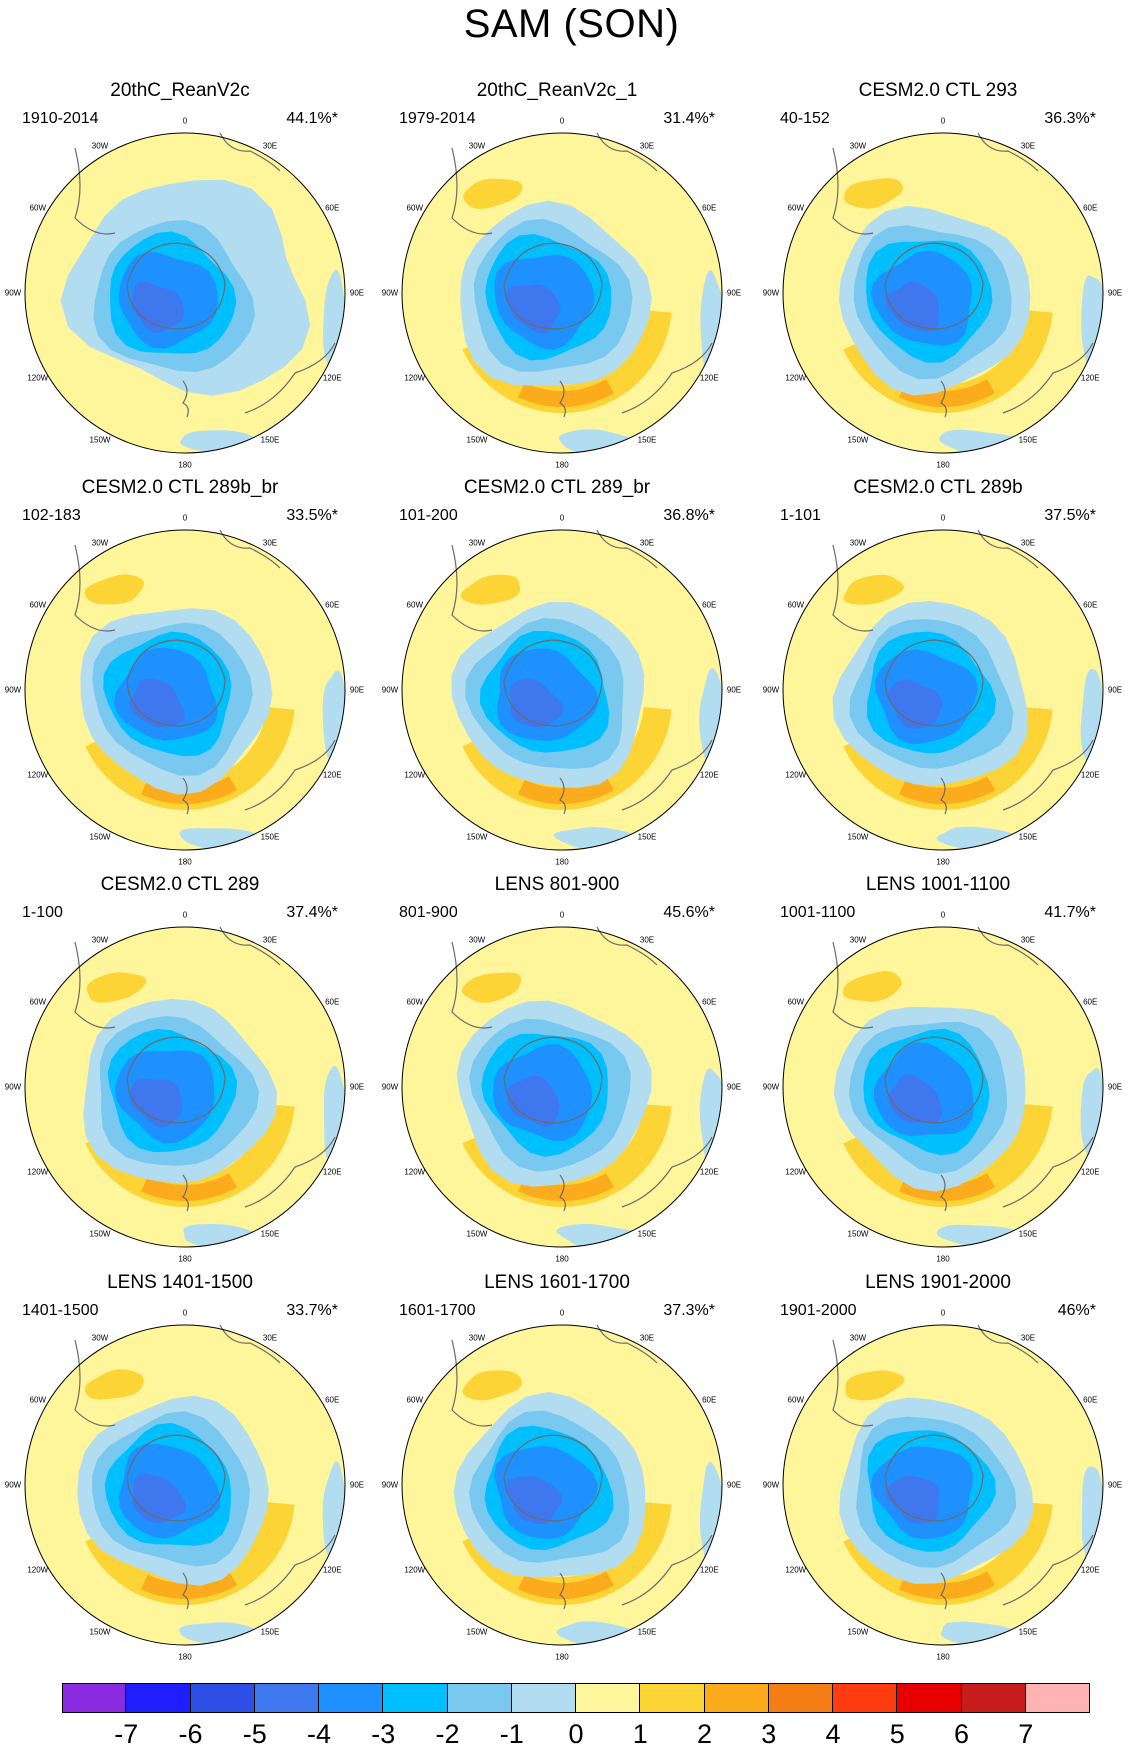  What do you see at coordinates (42, 912) in the screenshot?
I see `panel-year-range: 1-100` at bounding box center [42, 912].